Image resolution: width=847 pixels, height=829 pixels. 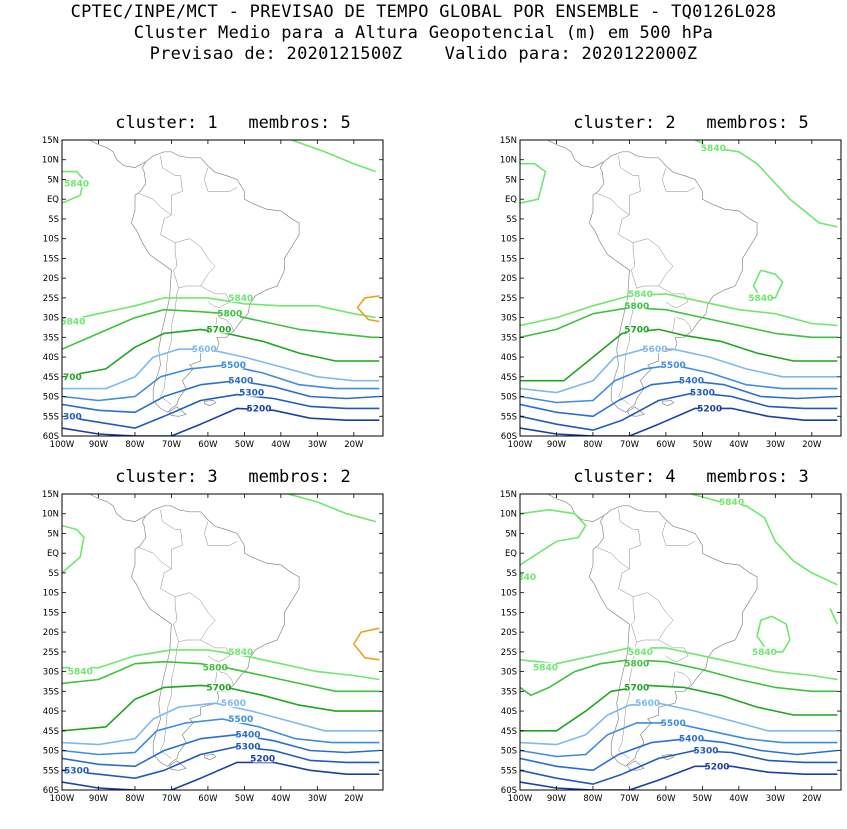 What do you see at coordinates (53, 180) in the screenshot?
I see `lat-tick-label: 5N` at bounding box center [53, 180].